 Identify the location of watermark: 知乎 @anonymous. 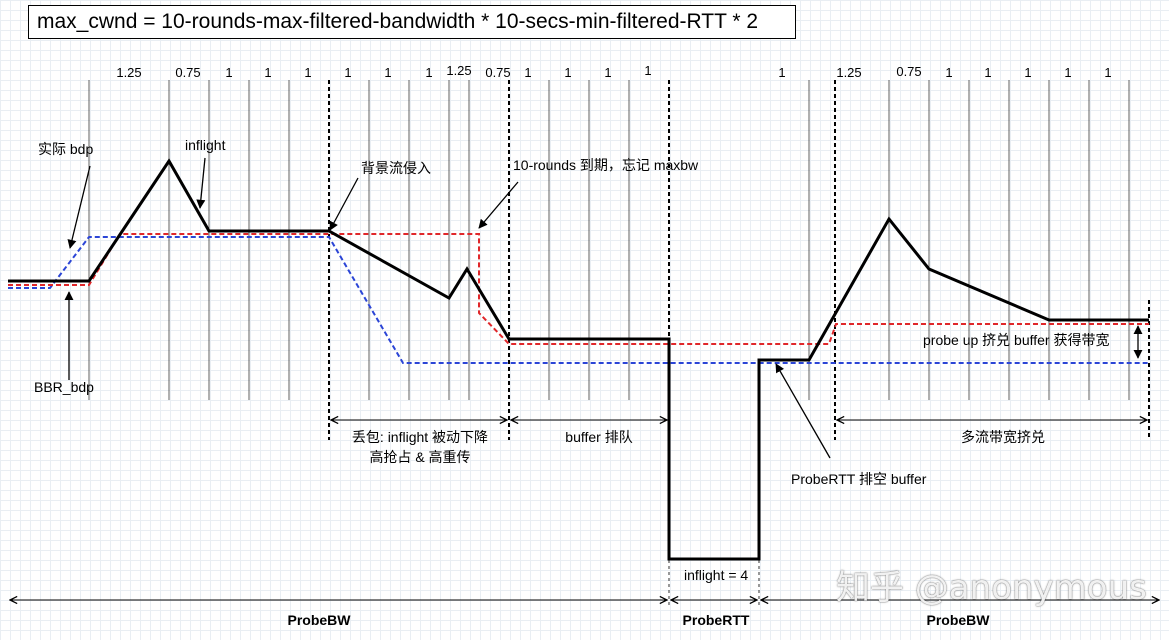
(991, 588).